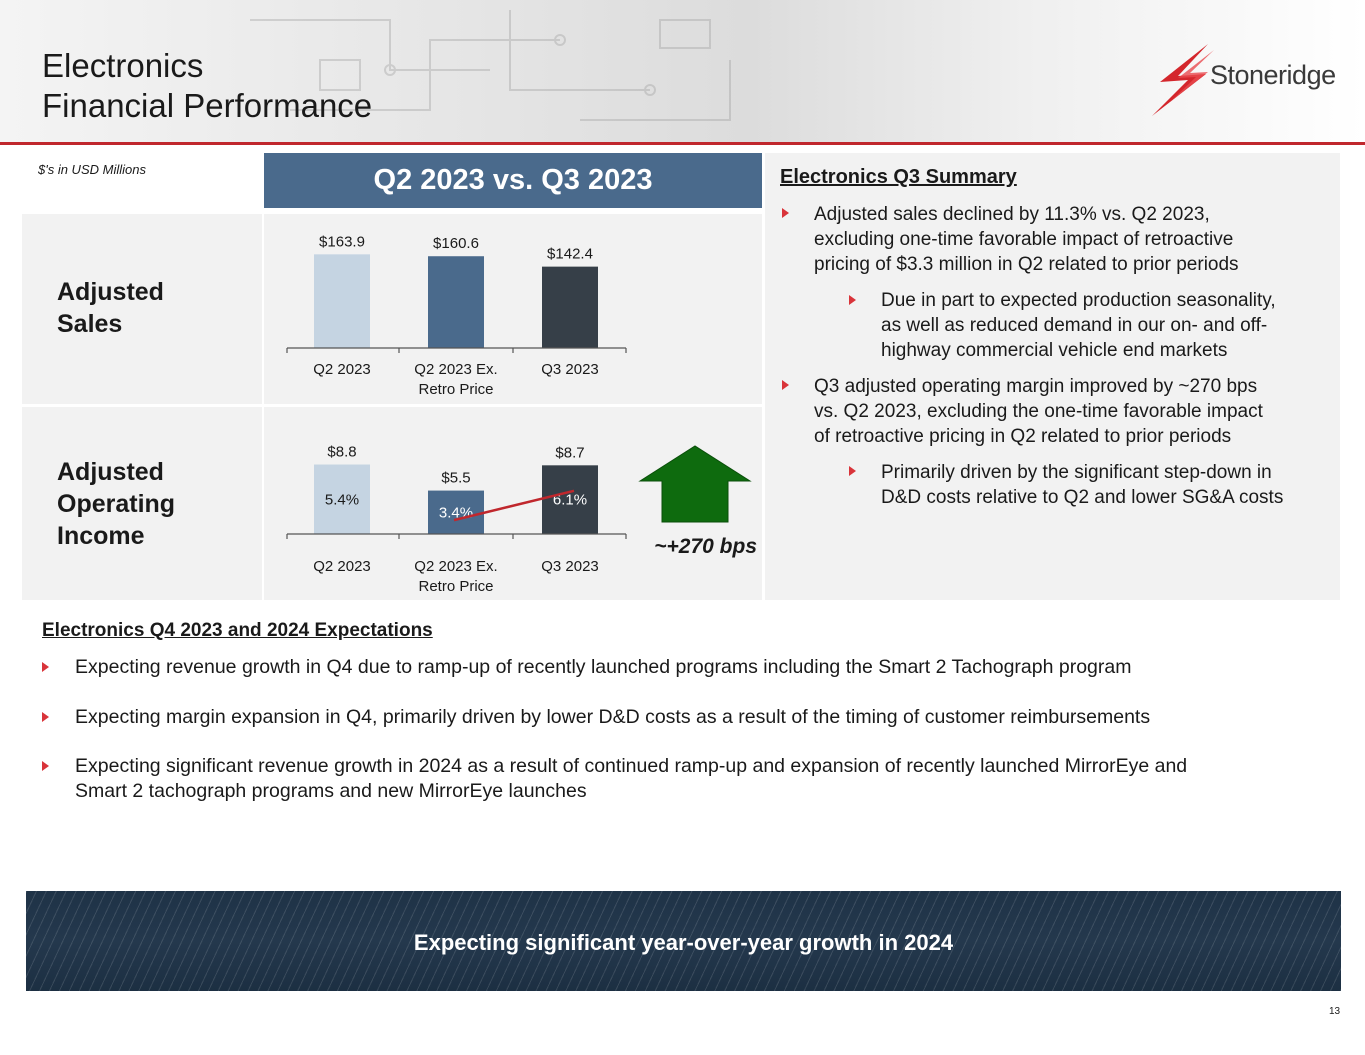 The image size is (1365, 1055). Describe the element at coordinates (123, 65) in the screenshot. I see `page-title-line1: Electronics` at that location.